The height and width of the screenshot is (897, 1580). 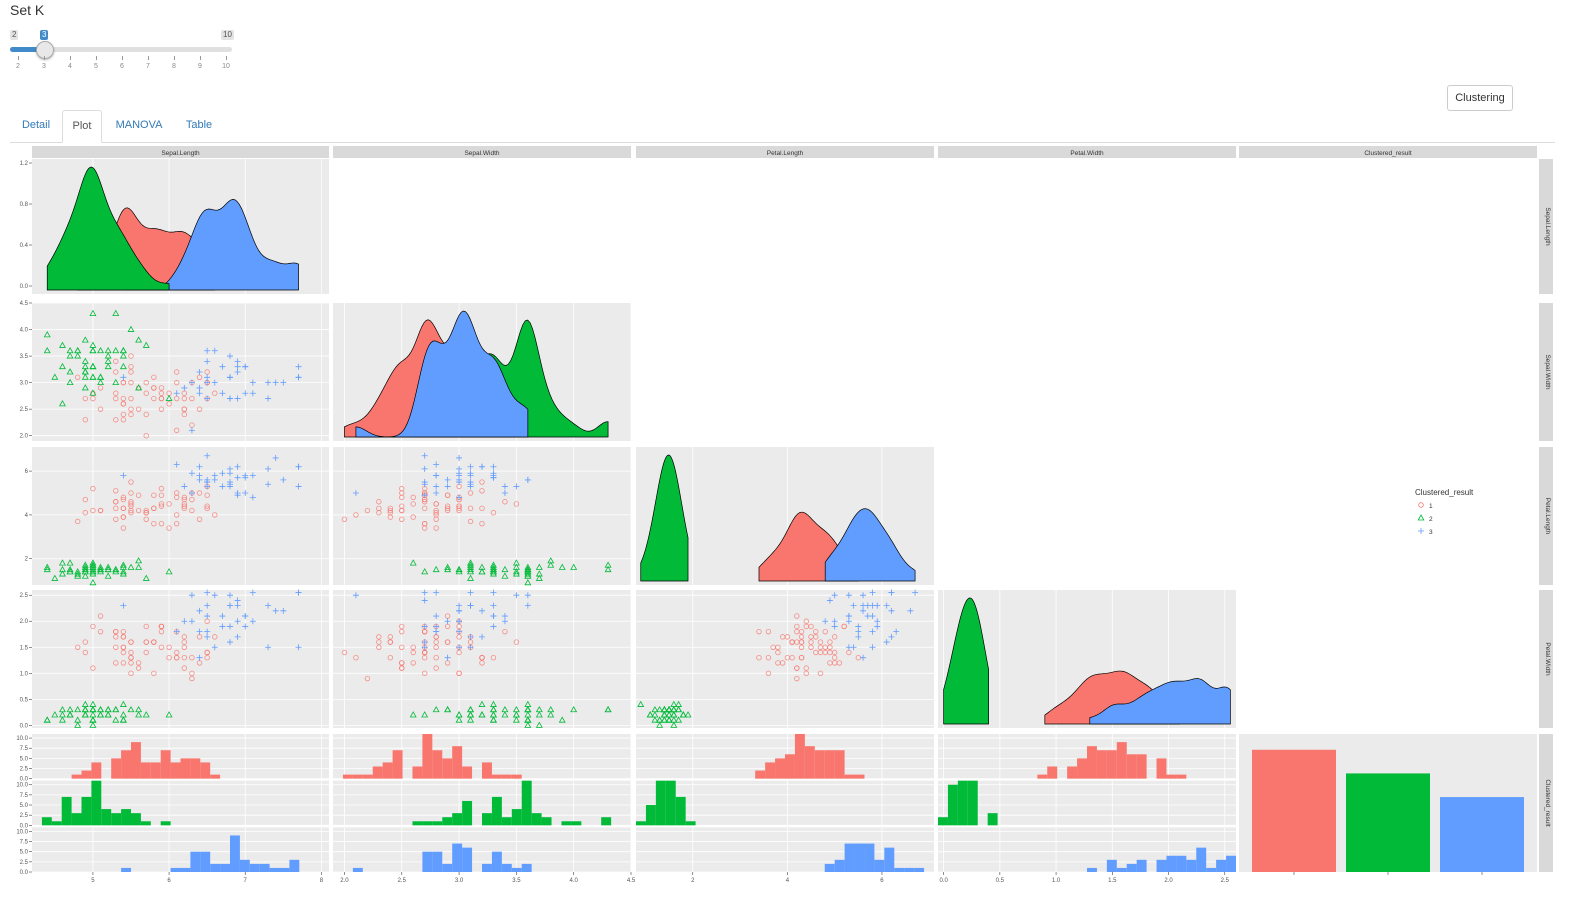 What do you see at coordinates (1000, 881) in the screenshot?
I see `axis-tick-label: 0.5` at bounding box center [1000, 881].